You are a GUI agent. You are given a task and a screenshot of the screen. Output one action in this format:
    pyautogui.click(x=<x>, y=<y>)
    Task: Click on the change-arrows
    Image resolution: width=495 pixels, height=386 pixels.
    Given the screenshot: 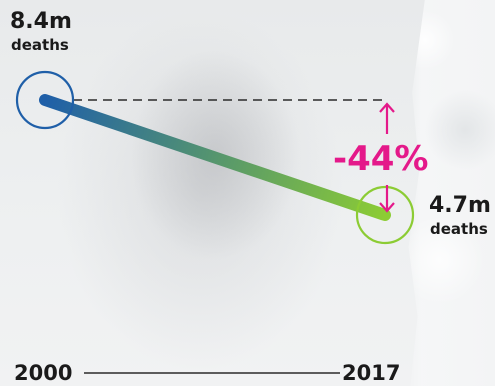 What is the action you would take?
    pyautogui.click(x=387, y=157)
    